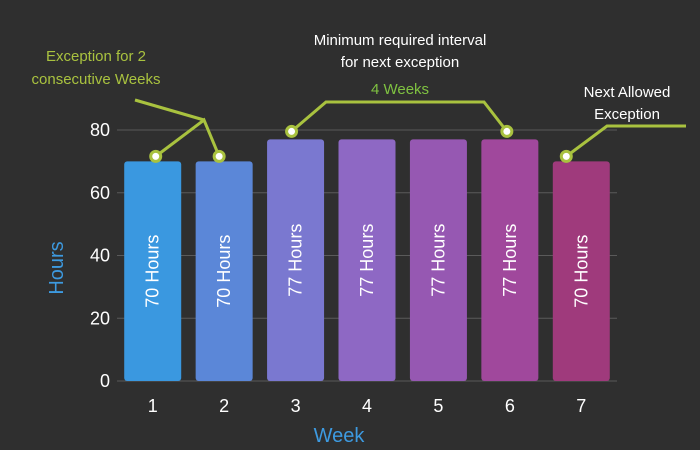 This screenshot has height=450, width=700. What do you see at coordinates (627, 92) in the screenshot?
I see `next-exception-annotation-line-1: Next Allowed` at bounding box center [627, 92].